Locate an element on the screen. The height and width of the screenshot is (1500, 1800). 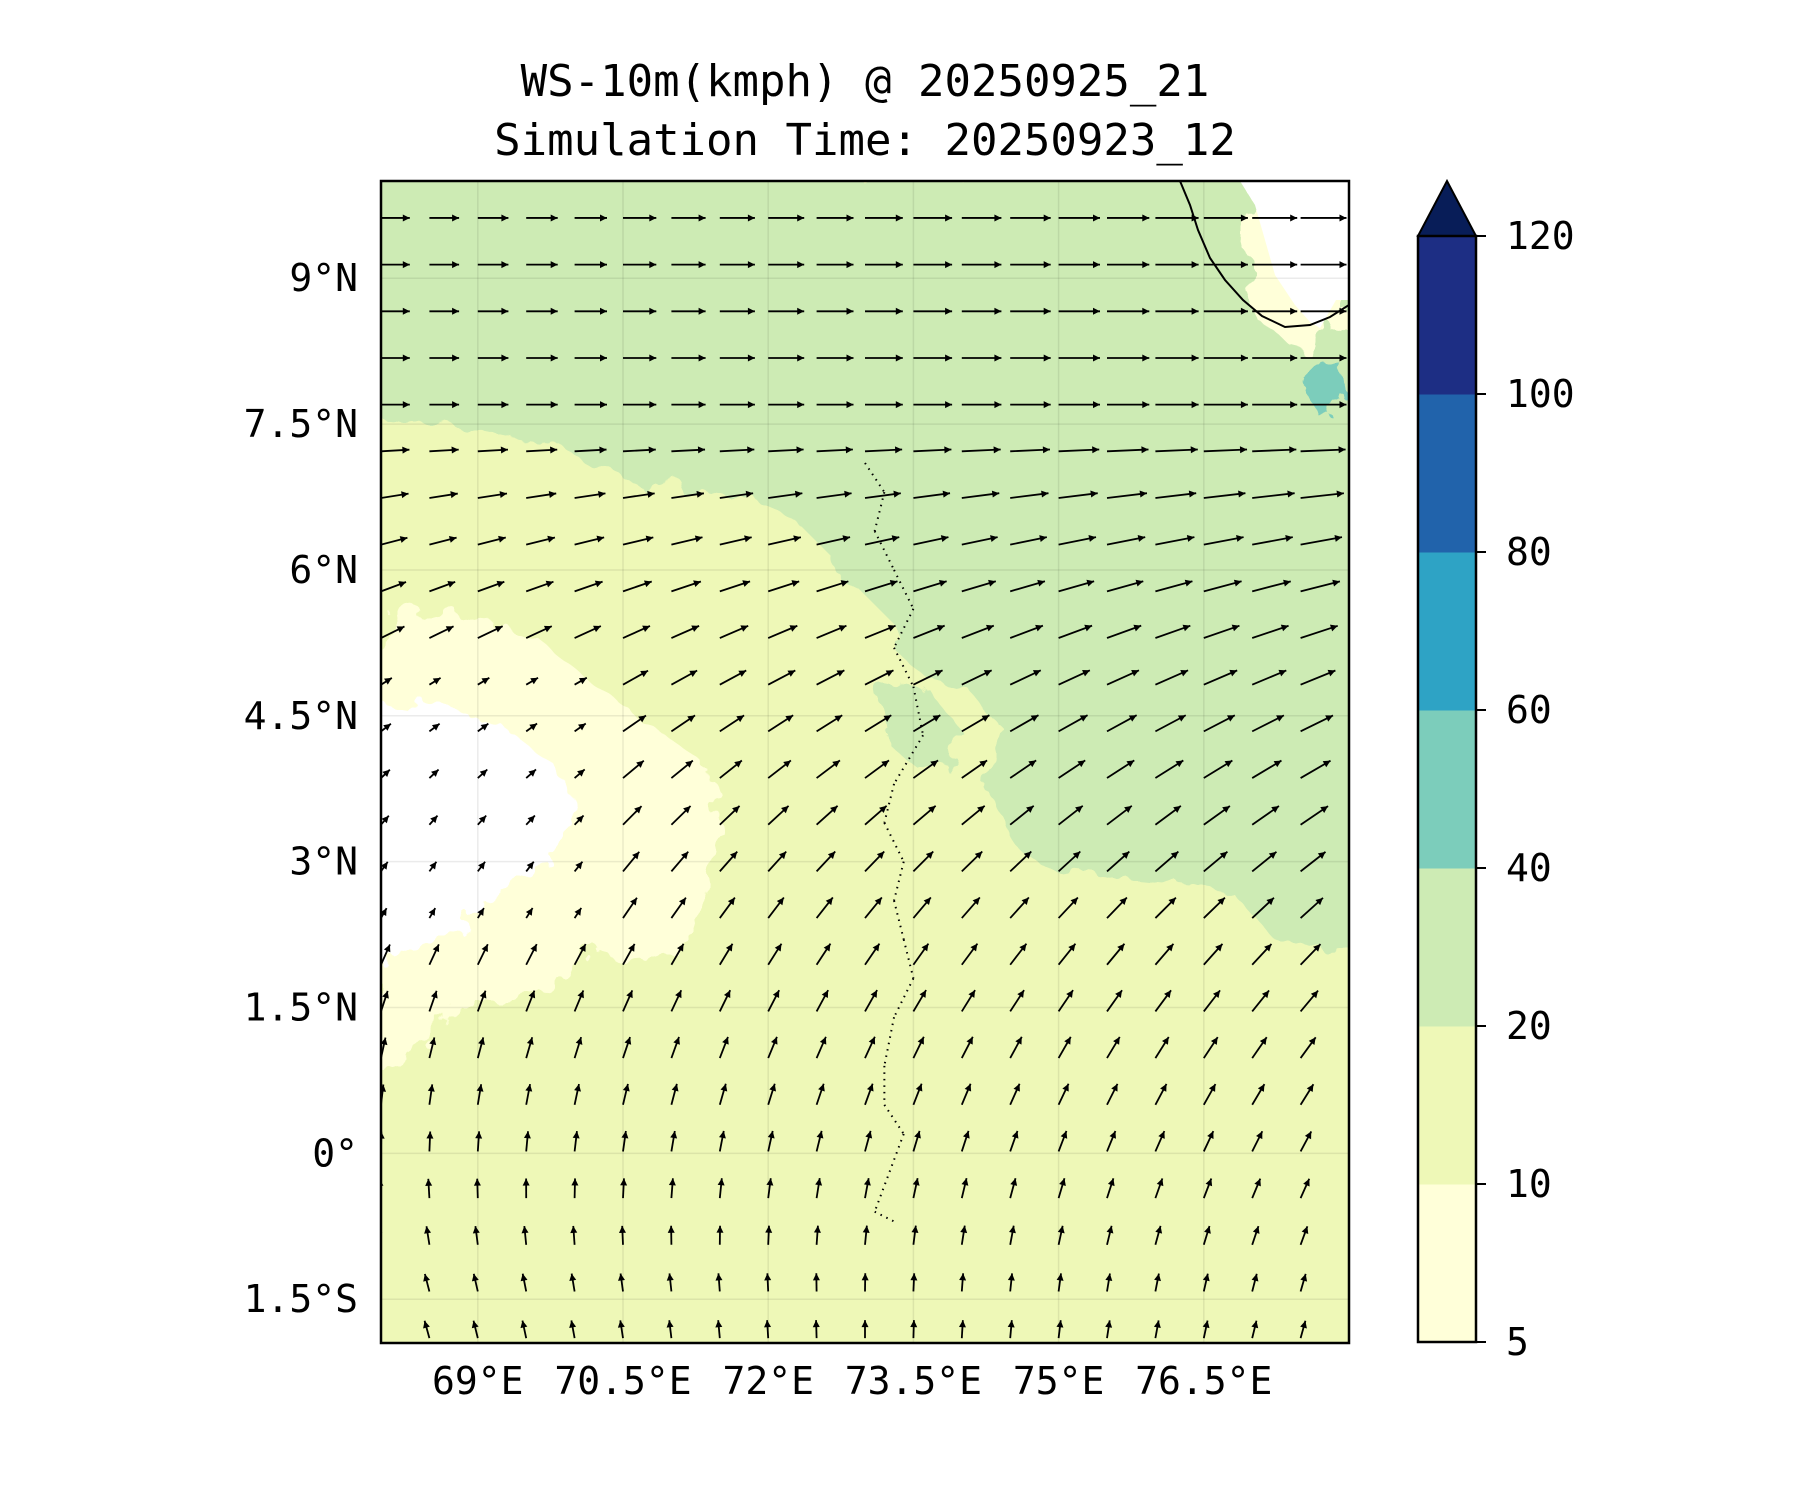
longitude-axis: 69°E 70.5°E 72°E 73.5°E 75°E 76.5°E is located at coordinates (852, 1381).